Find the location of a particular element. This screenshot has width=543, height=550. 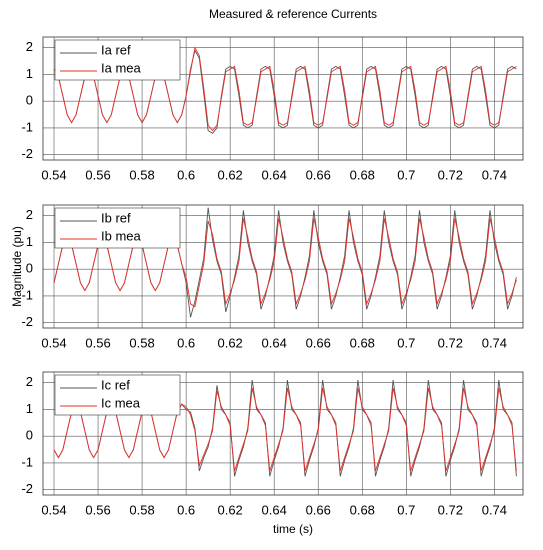

chart-title: Measured & reference Currents is located at coordinates (293, 14).